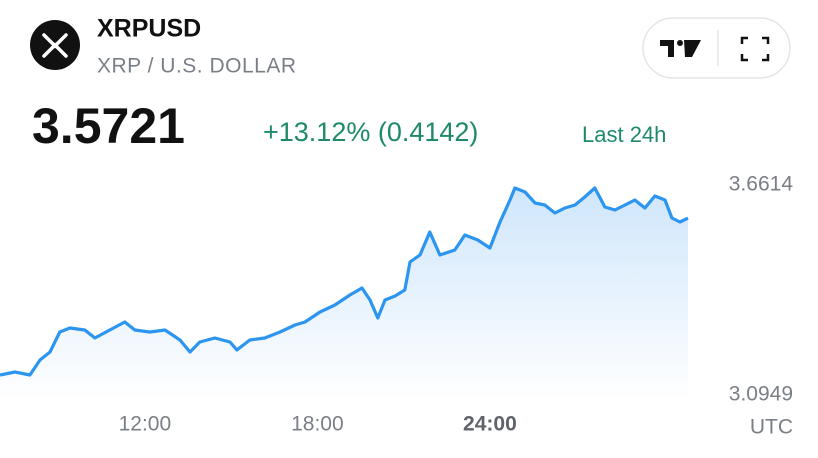 The width and height of the screenshot is (818, 458). What do you see at coordinates (761, 394) in the screenshot?
I see `y-tick-label: 3.0949` at bounding box center [761, 394].